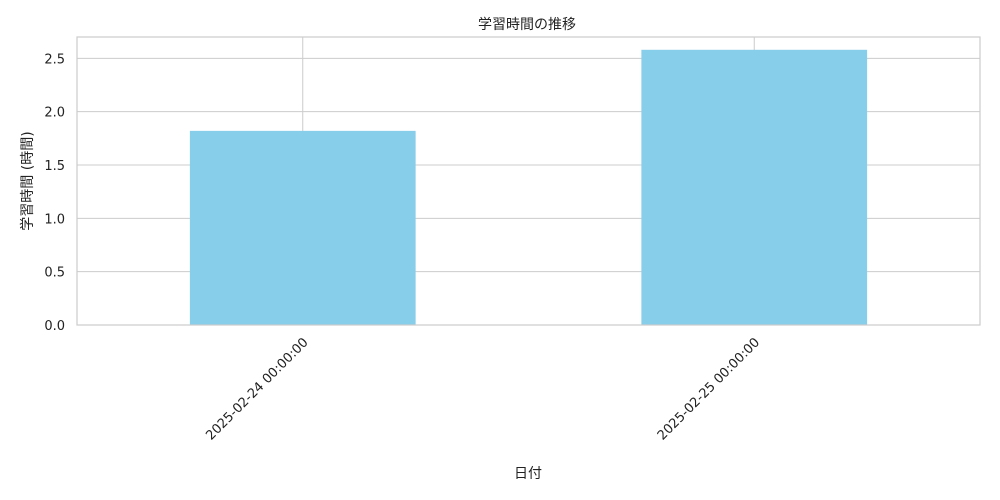 The height and width of the screenshot is (500, 1000). I want to click on x-axis-label: 日付, so click(528, 474).